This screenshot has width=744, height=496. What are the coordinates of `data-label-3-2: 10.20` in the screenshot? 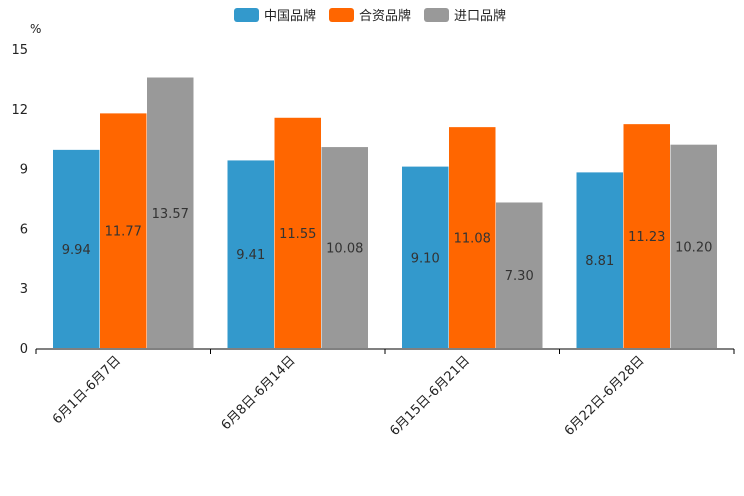 It's located at (693, 247).